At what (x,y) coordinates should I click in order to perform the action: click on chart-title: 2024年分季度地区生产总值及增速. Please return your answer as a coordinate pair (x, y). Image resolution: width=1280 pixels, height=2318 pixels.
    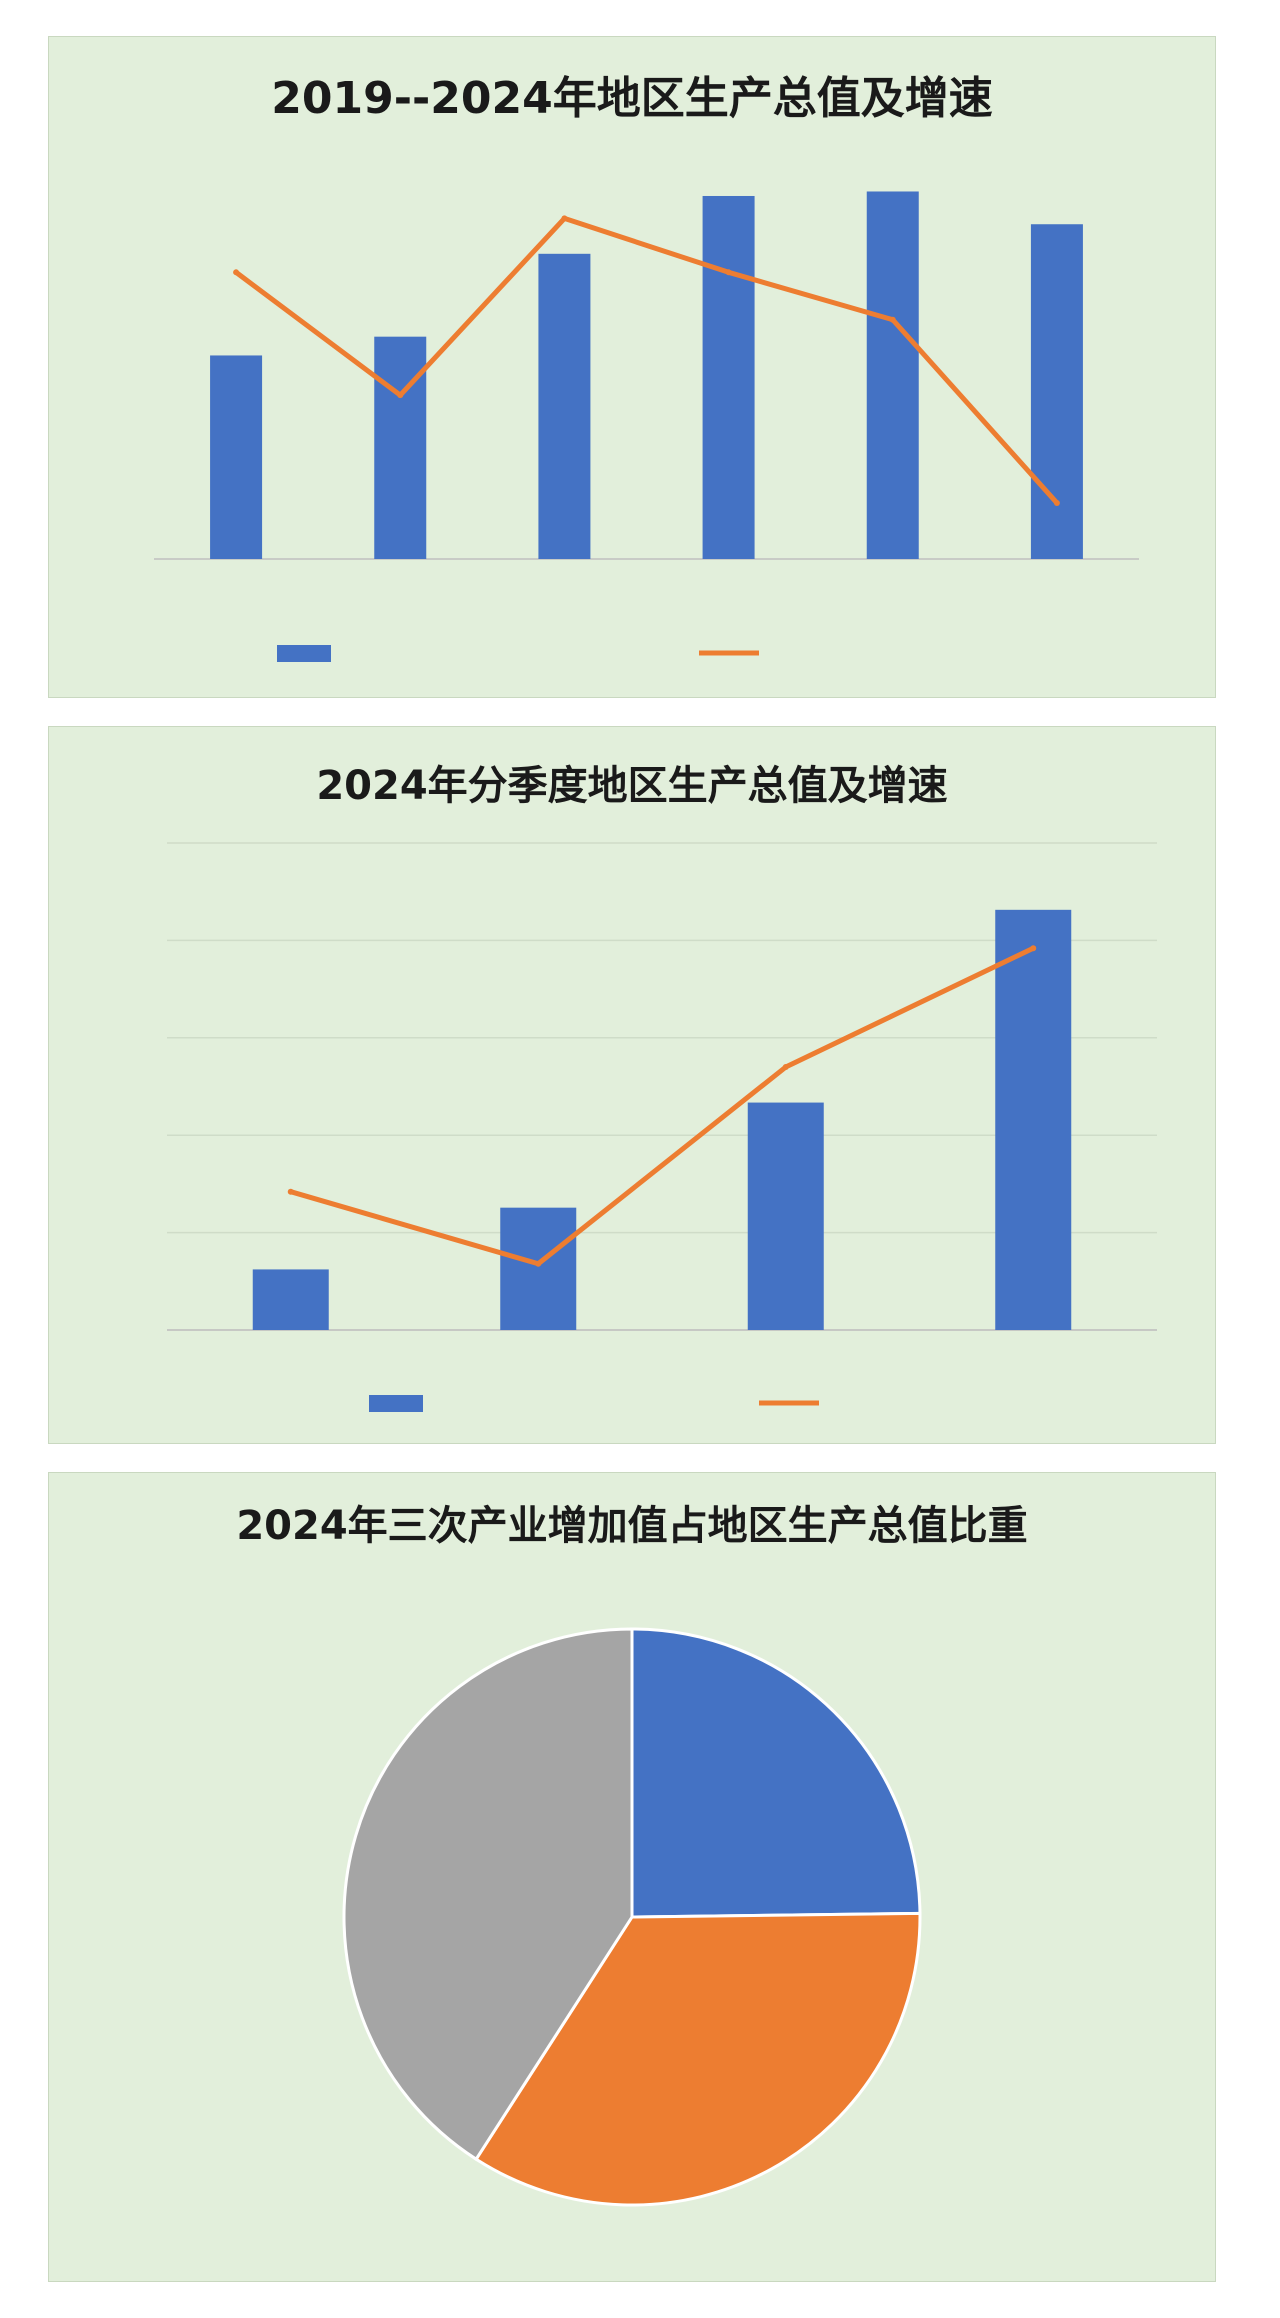
    Looking at the image, I should click on (631, 786).